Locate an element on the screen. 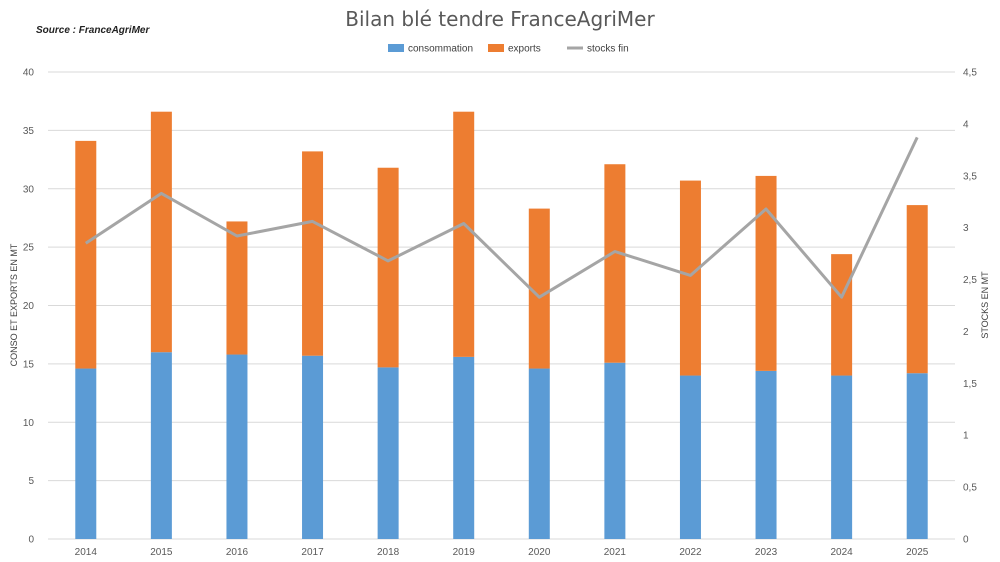  y-tick-label: 20 is located at coordinates (29, 306).